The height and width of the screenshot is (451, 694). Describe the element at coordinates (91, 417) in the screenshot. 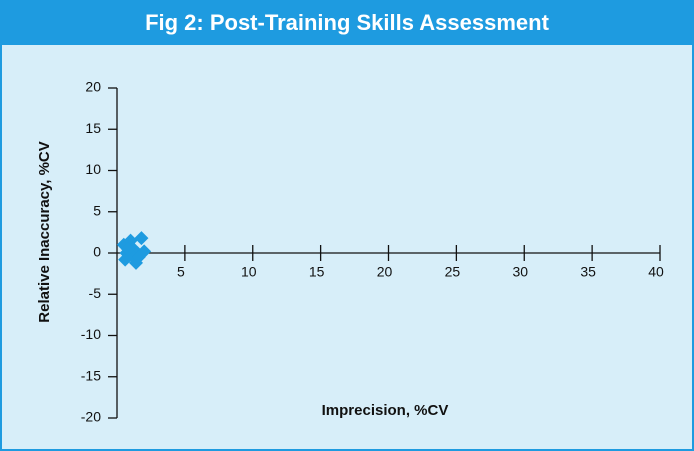

I see `y-tick-label: -20` at that location.